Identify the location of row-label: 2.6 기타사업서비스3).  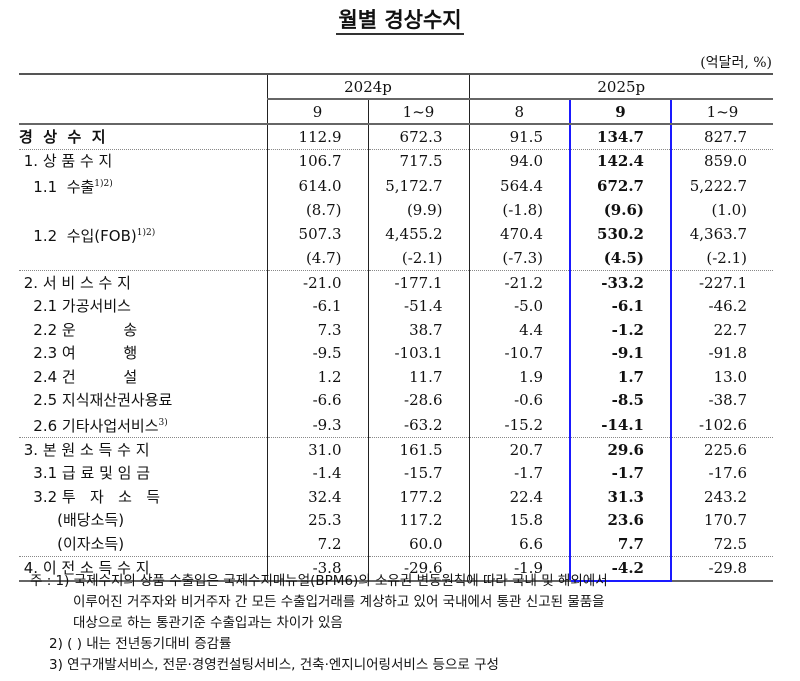
(143, 425).